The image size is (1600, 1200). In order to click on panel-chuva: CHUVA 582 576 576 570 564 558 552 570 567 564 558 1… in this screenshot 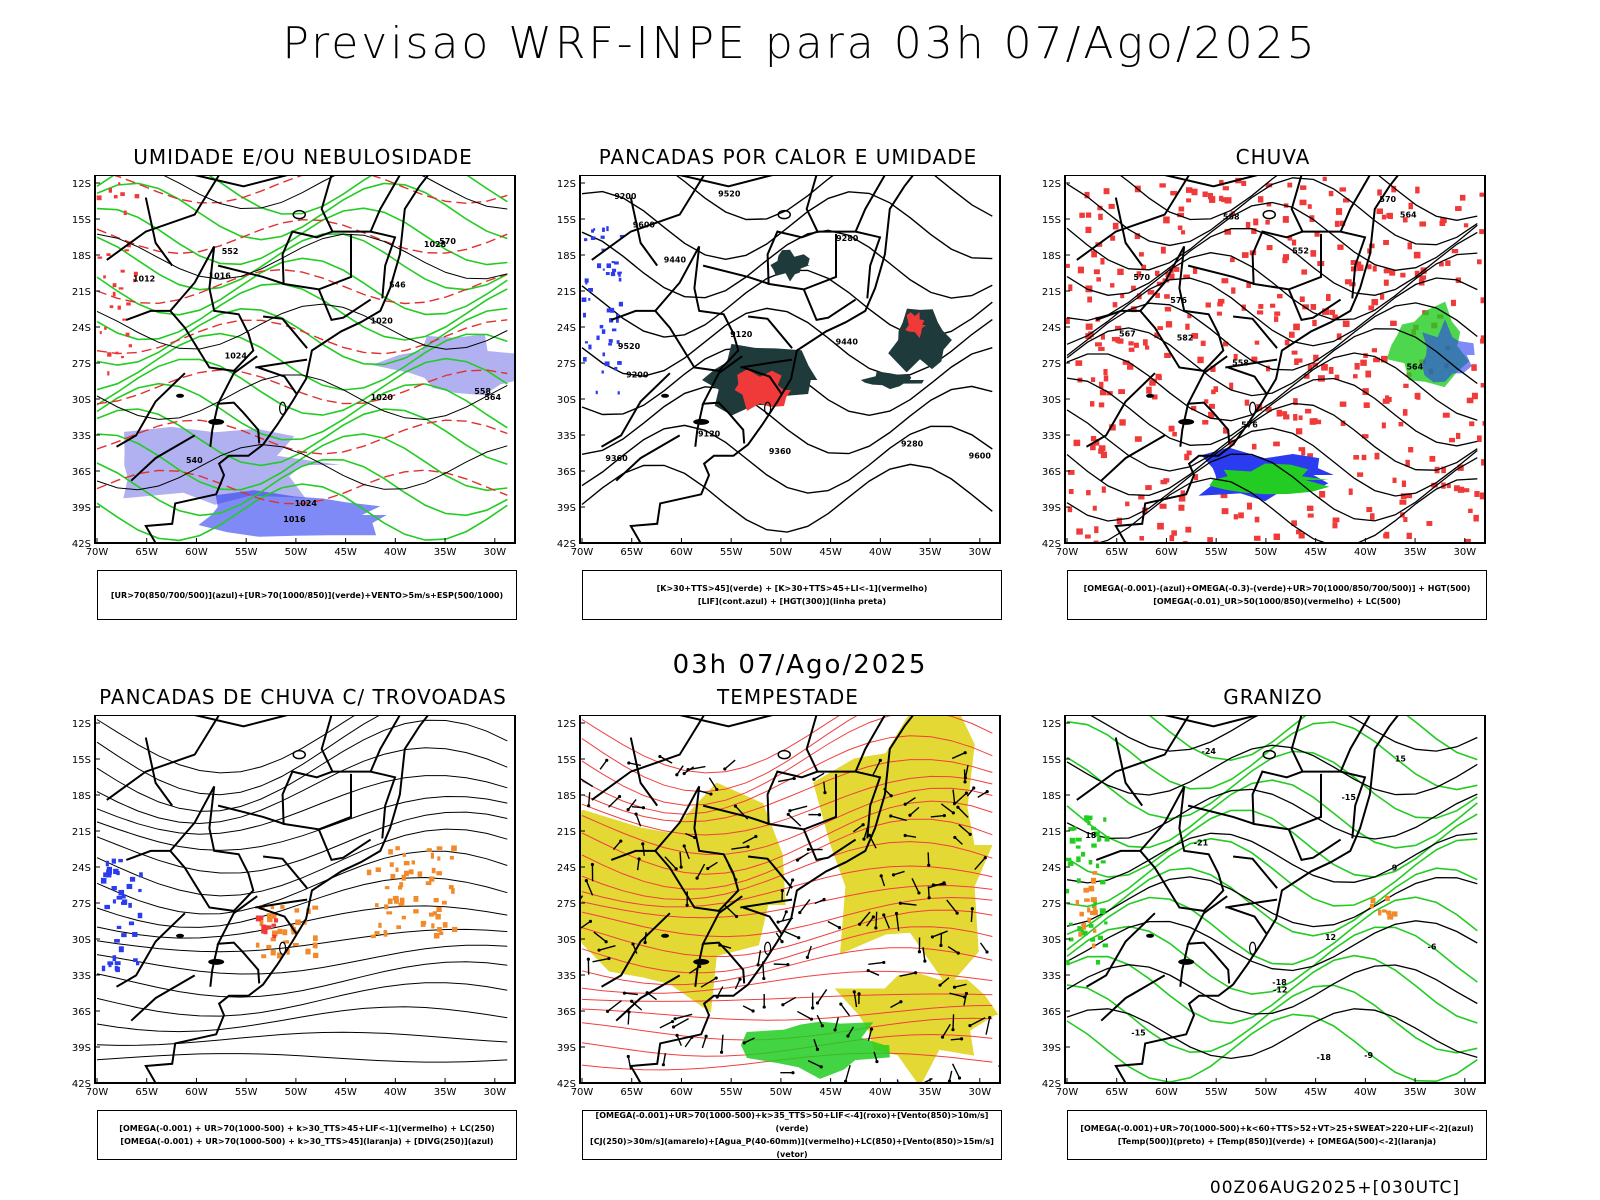, I will do `click(1273, 382)`.